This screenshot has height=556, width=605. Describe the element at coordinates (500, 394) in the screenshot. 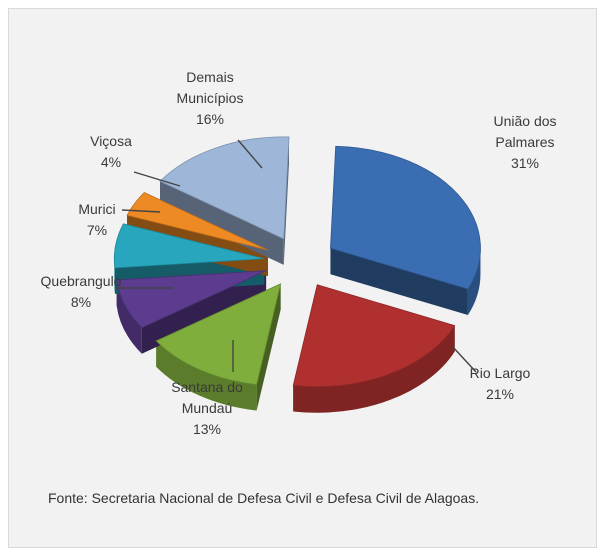

I see `slice-value-label: 21%` at that location.